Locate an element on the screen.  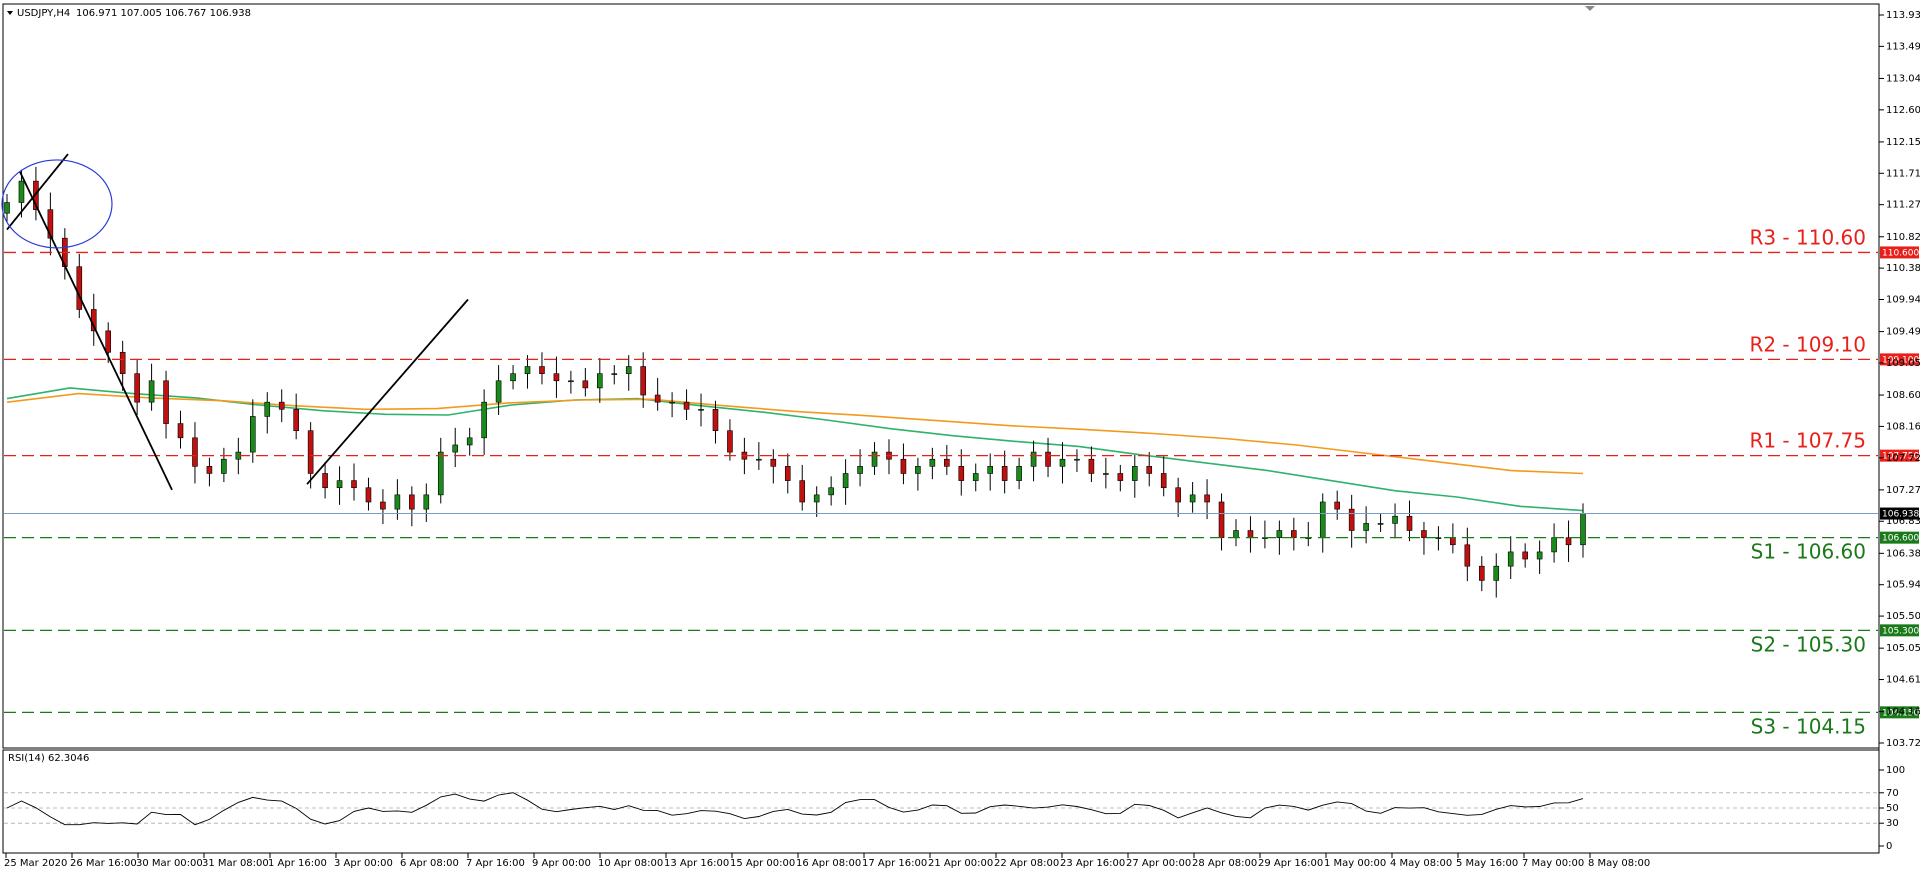
time-axis-label: 5 May 16:00 is located at coordinates (1487, 863).